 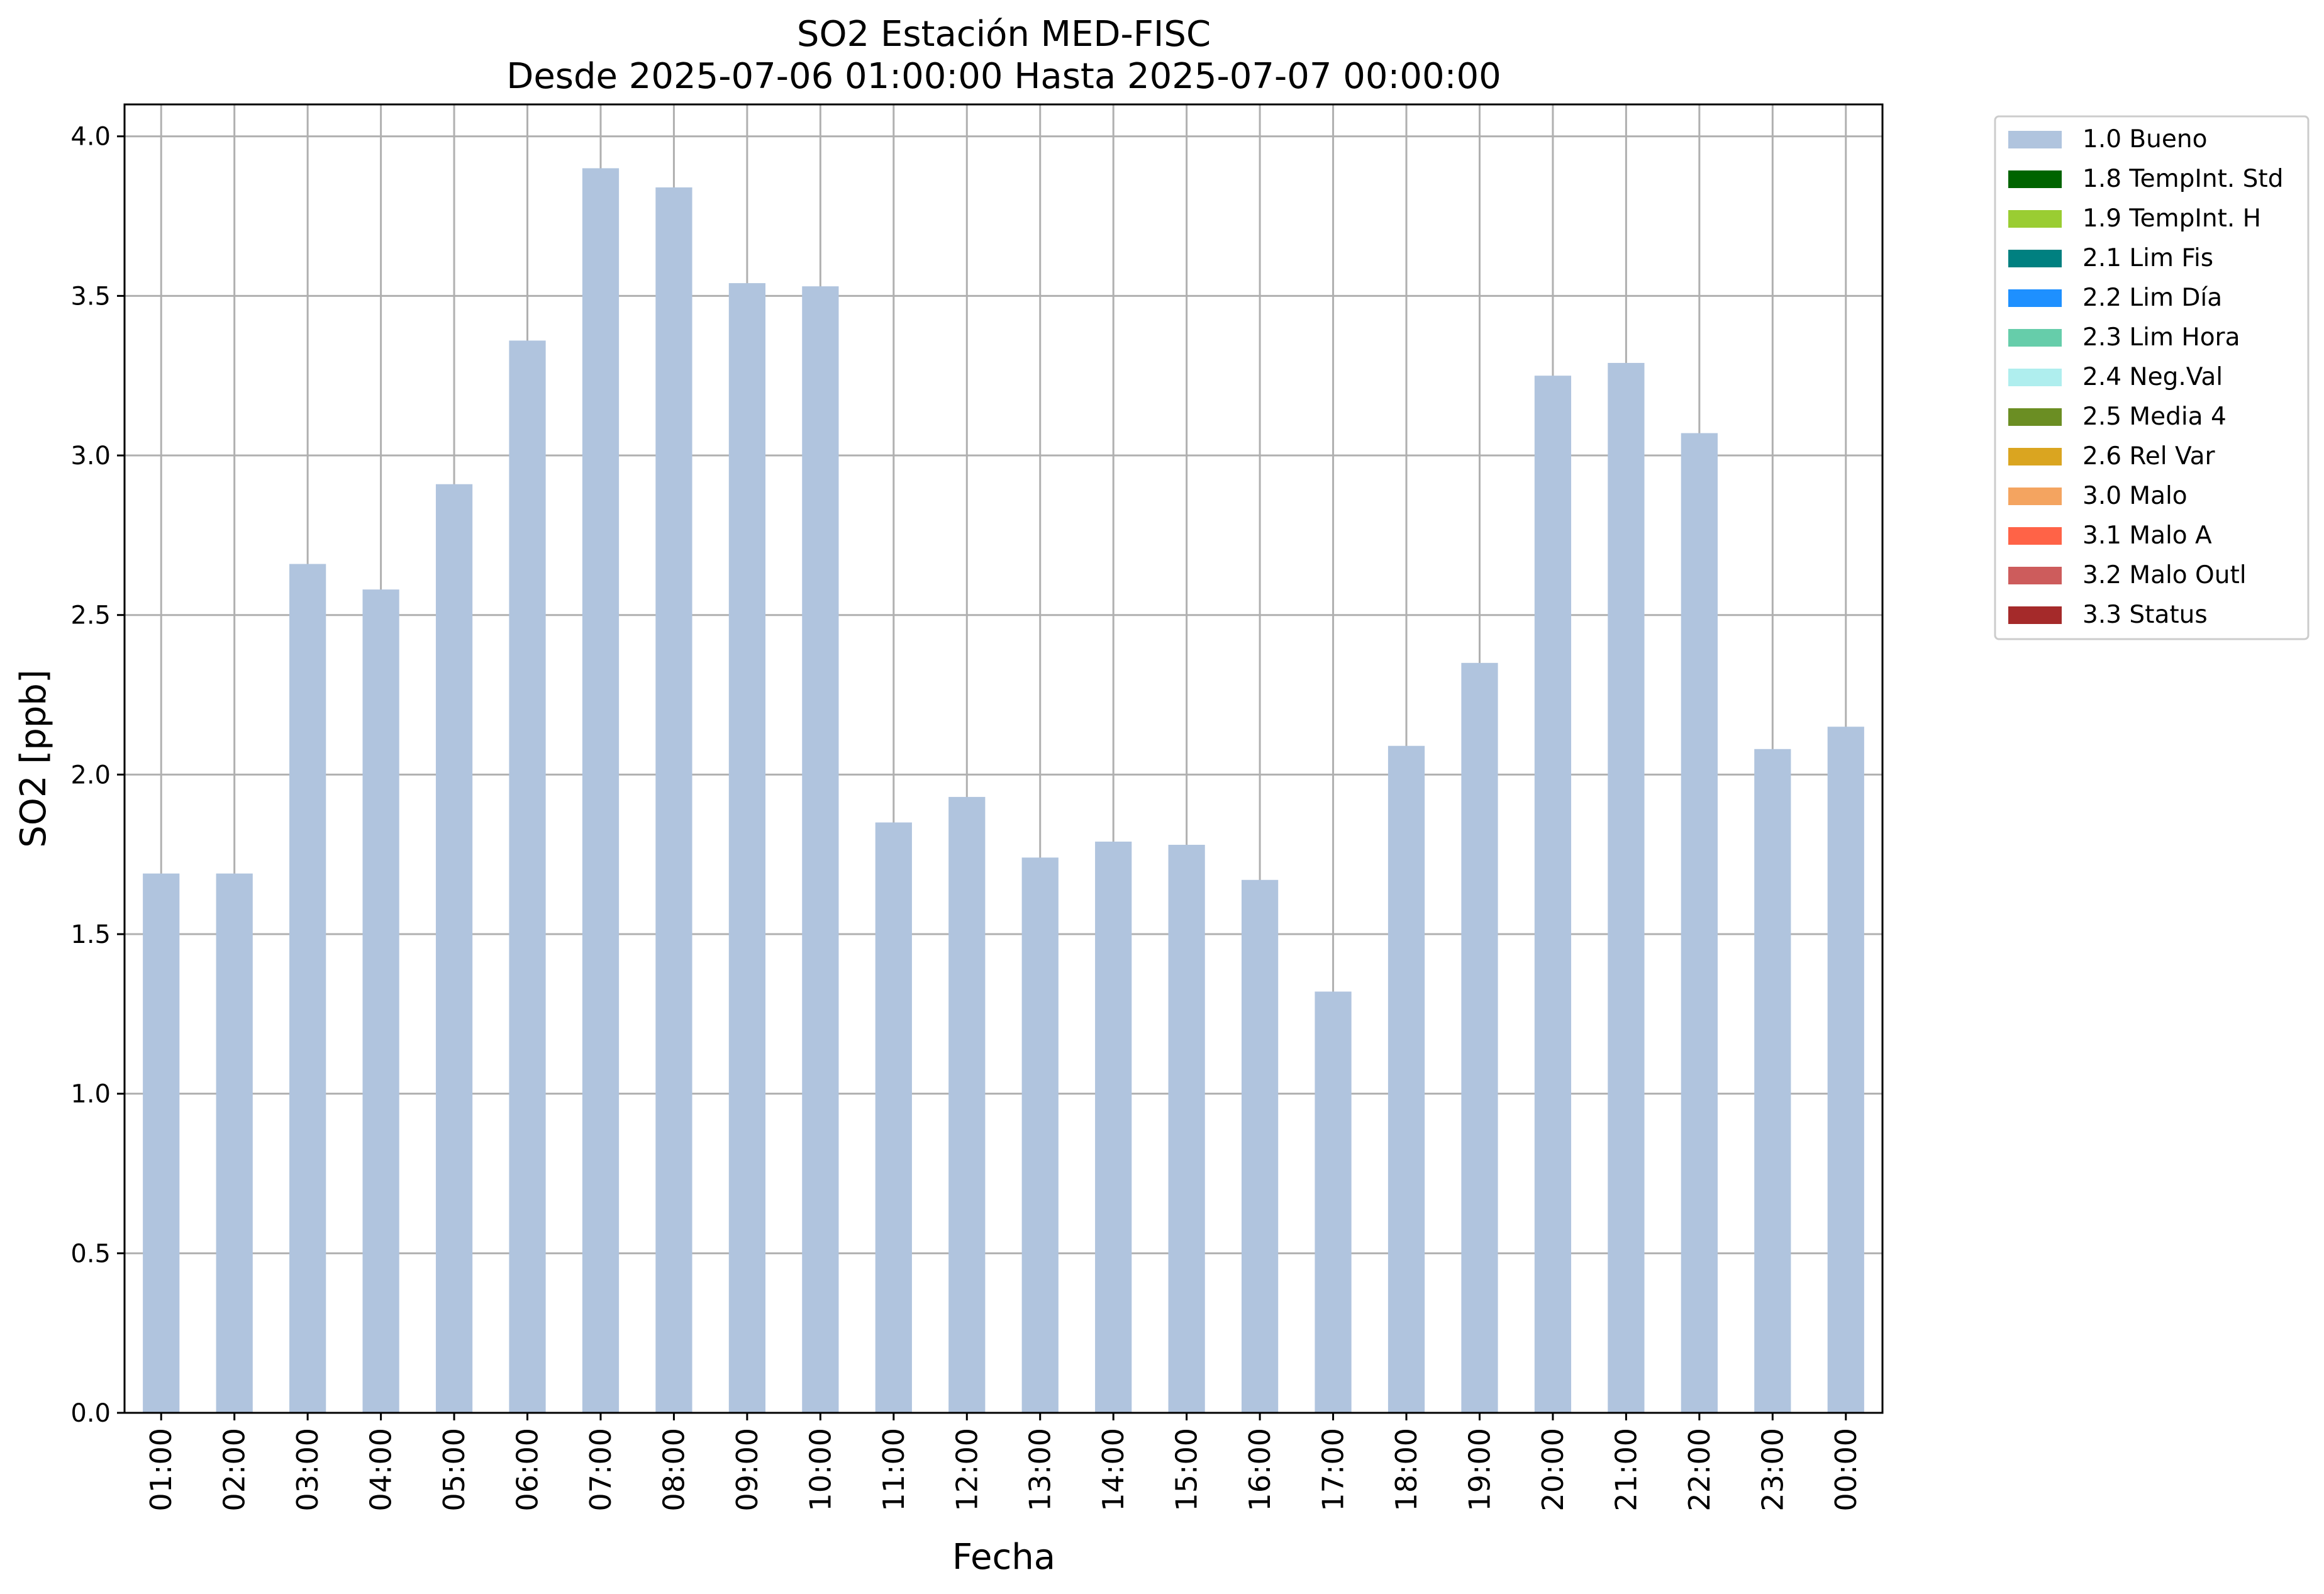 I want to click on y-axis-label: SO2 [ppb], so click(x=33, y=758).